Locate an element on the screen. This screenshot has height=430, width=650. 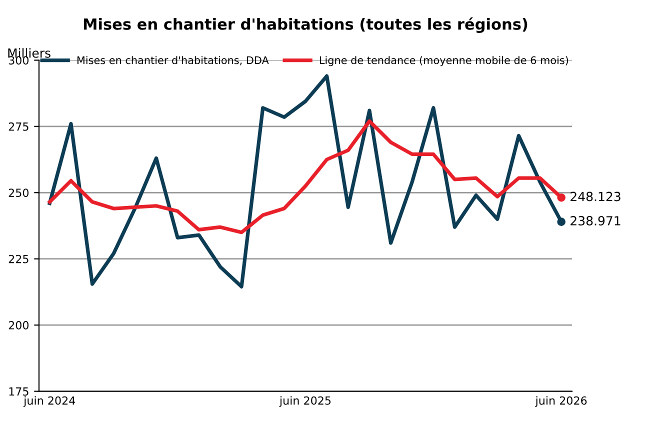
y-tick-label: 275 is located at coordinates (18, 126).